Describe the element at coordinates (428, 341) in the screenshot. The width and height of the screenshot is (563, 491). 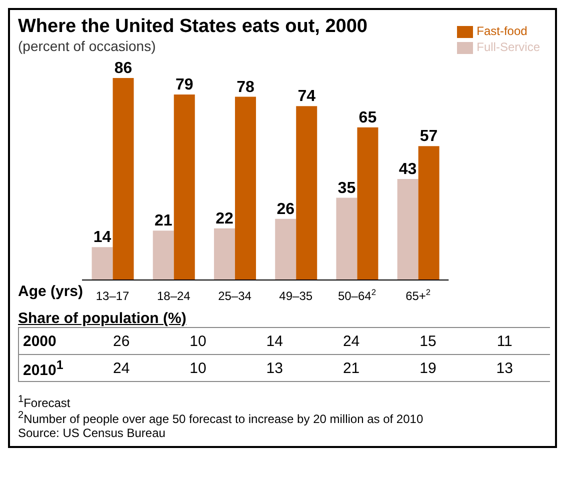
I see `text: 15` at that location.